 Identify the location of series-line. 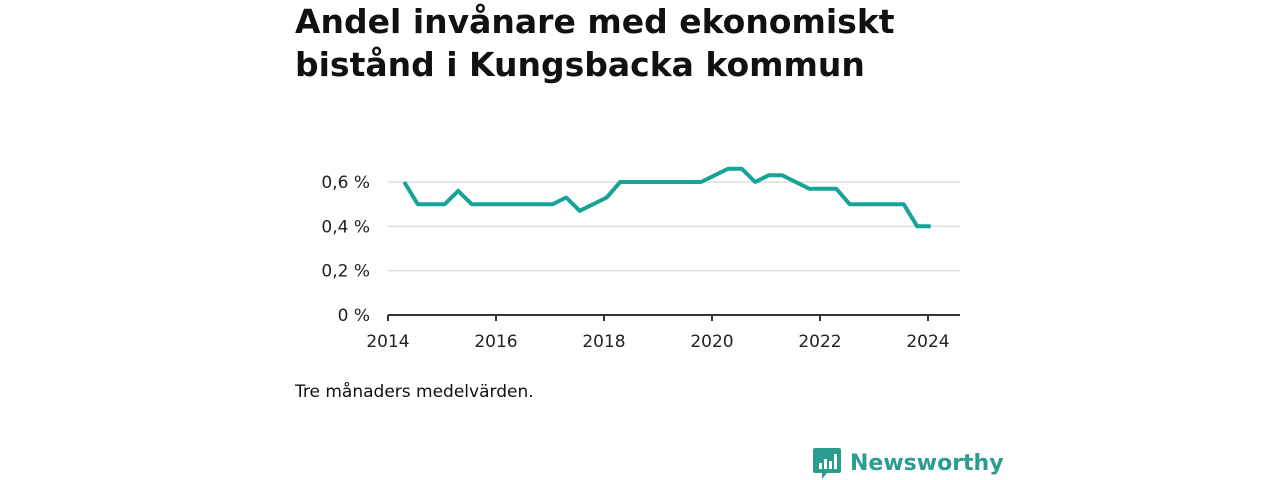
(666, 197).